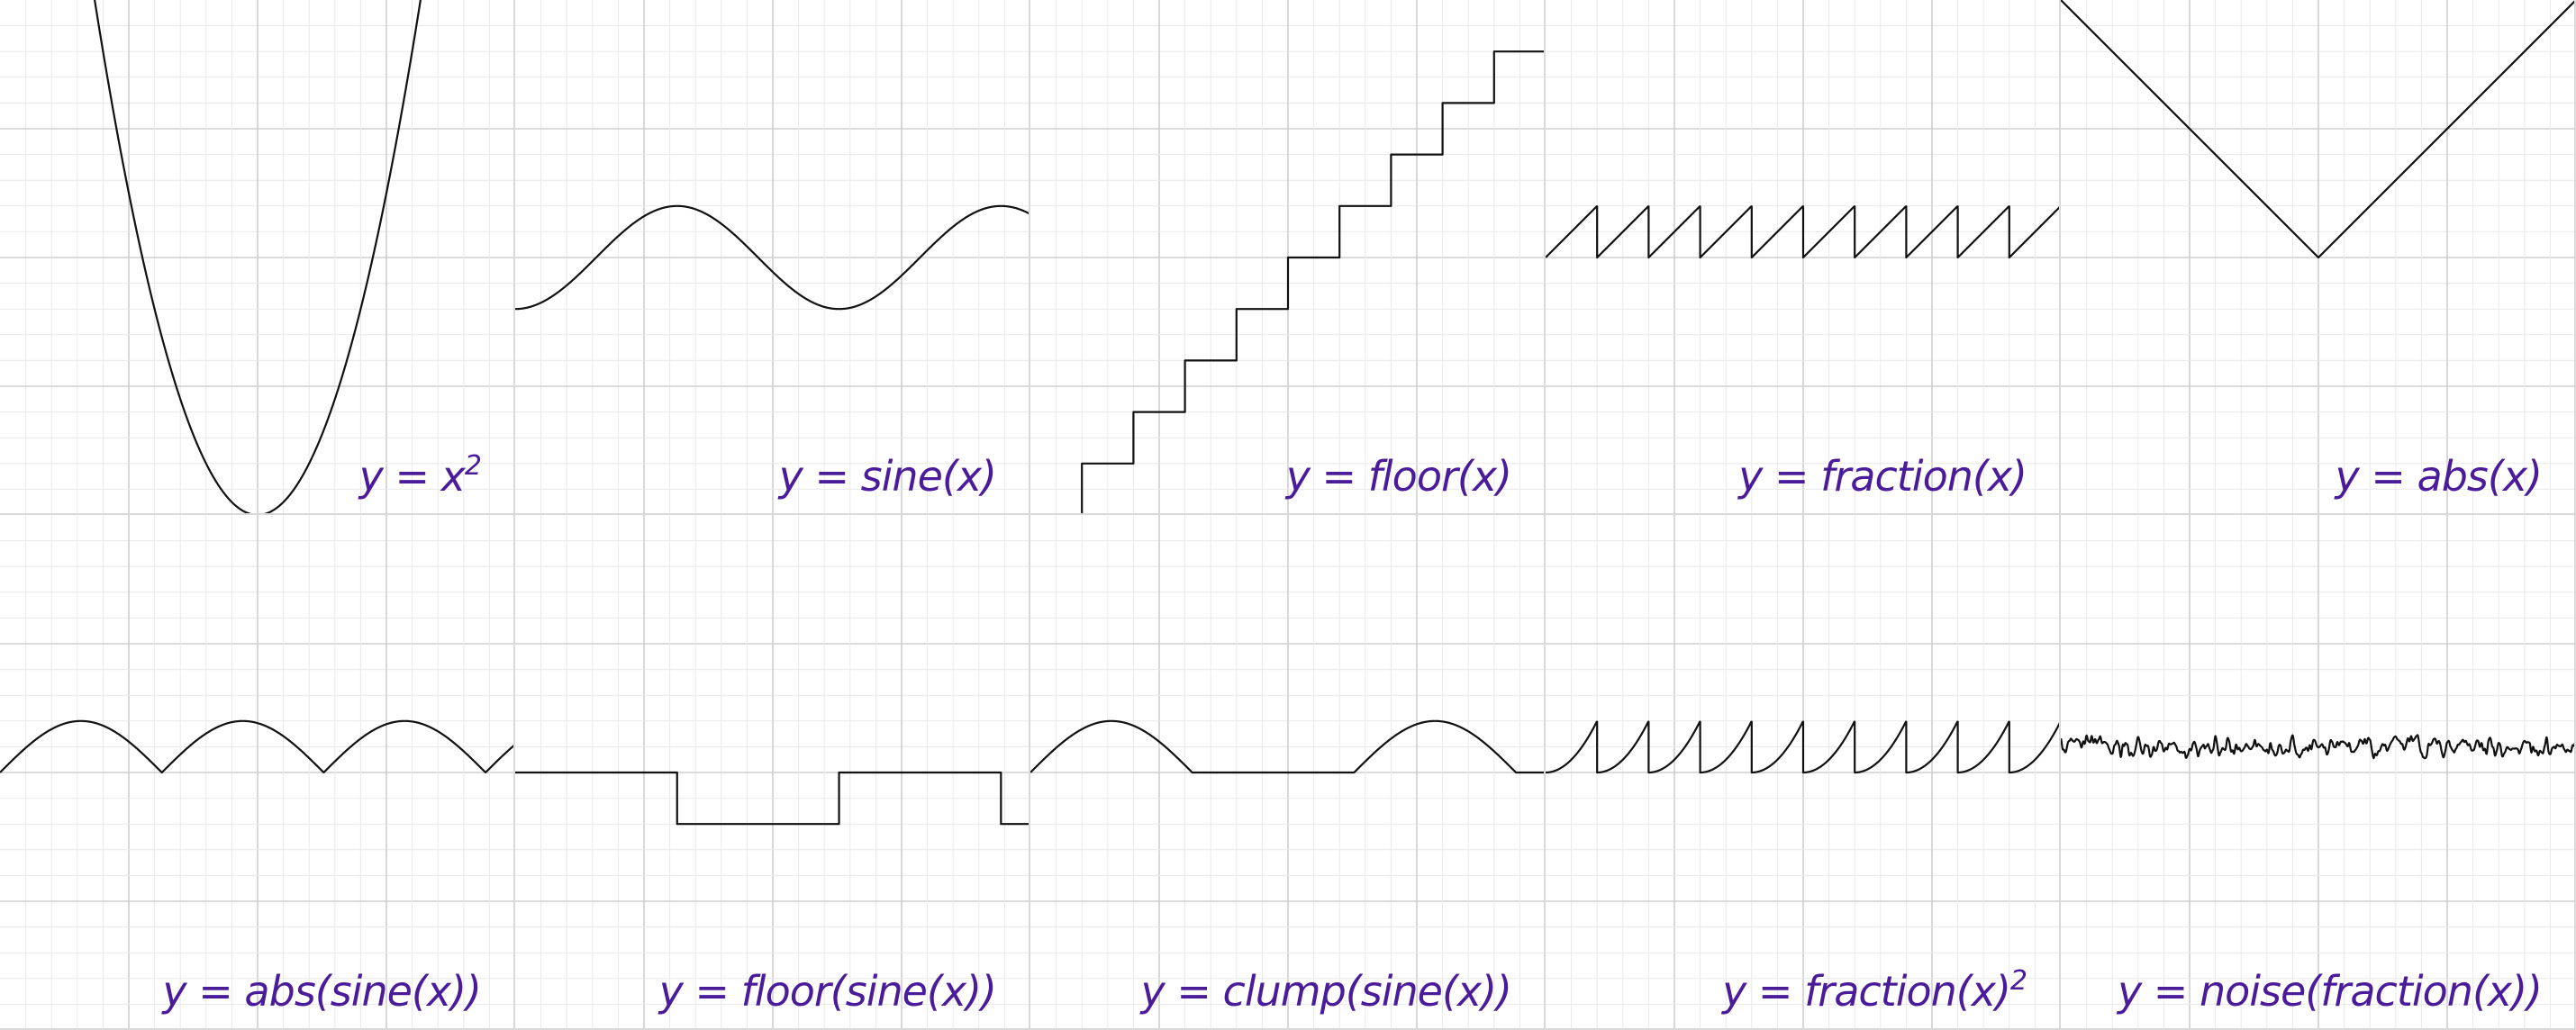 This screenshot has width=2576, height=1030. I want to click on caption-text: y = floor(sine(x)), so click(827, 991).